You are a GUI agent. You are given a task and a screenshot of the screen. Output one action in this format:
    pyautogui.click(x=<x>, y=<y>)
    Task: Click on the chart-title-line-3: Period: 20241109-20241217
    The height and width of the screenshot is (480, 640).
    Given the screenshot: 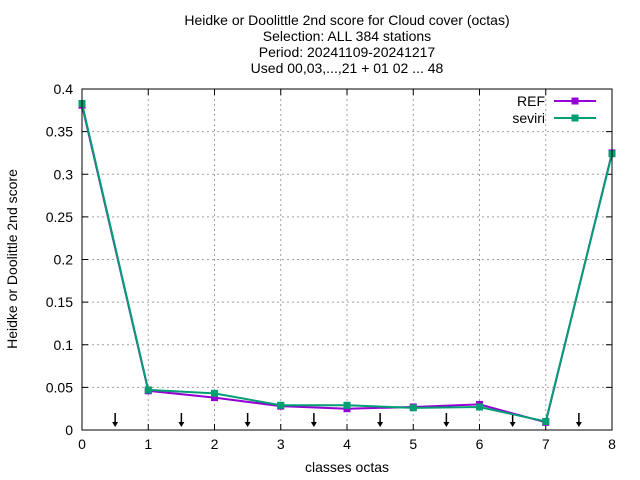 What is the action you would take?
    pyautogui.click(x=347, y=52)
    